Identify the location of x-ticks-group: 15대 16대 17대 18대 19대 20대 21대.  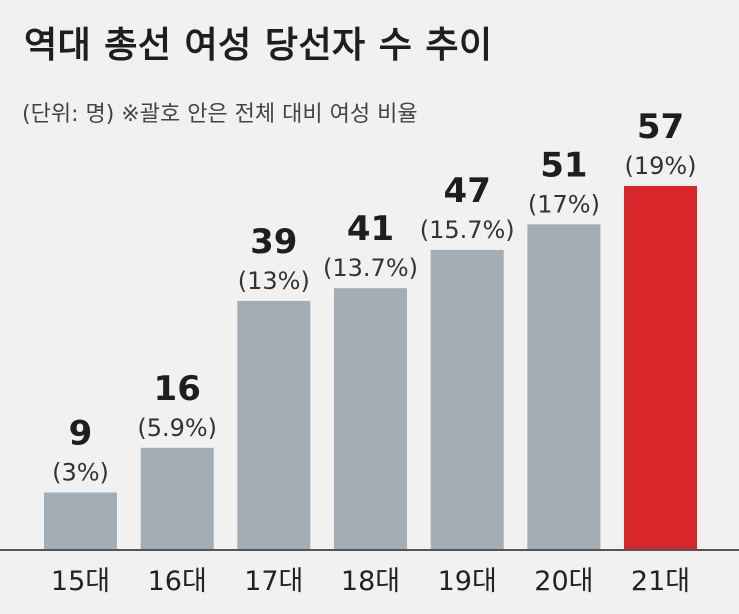
(370, 581).